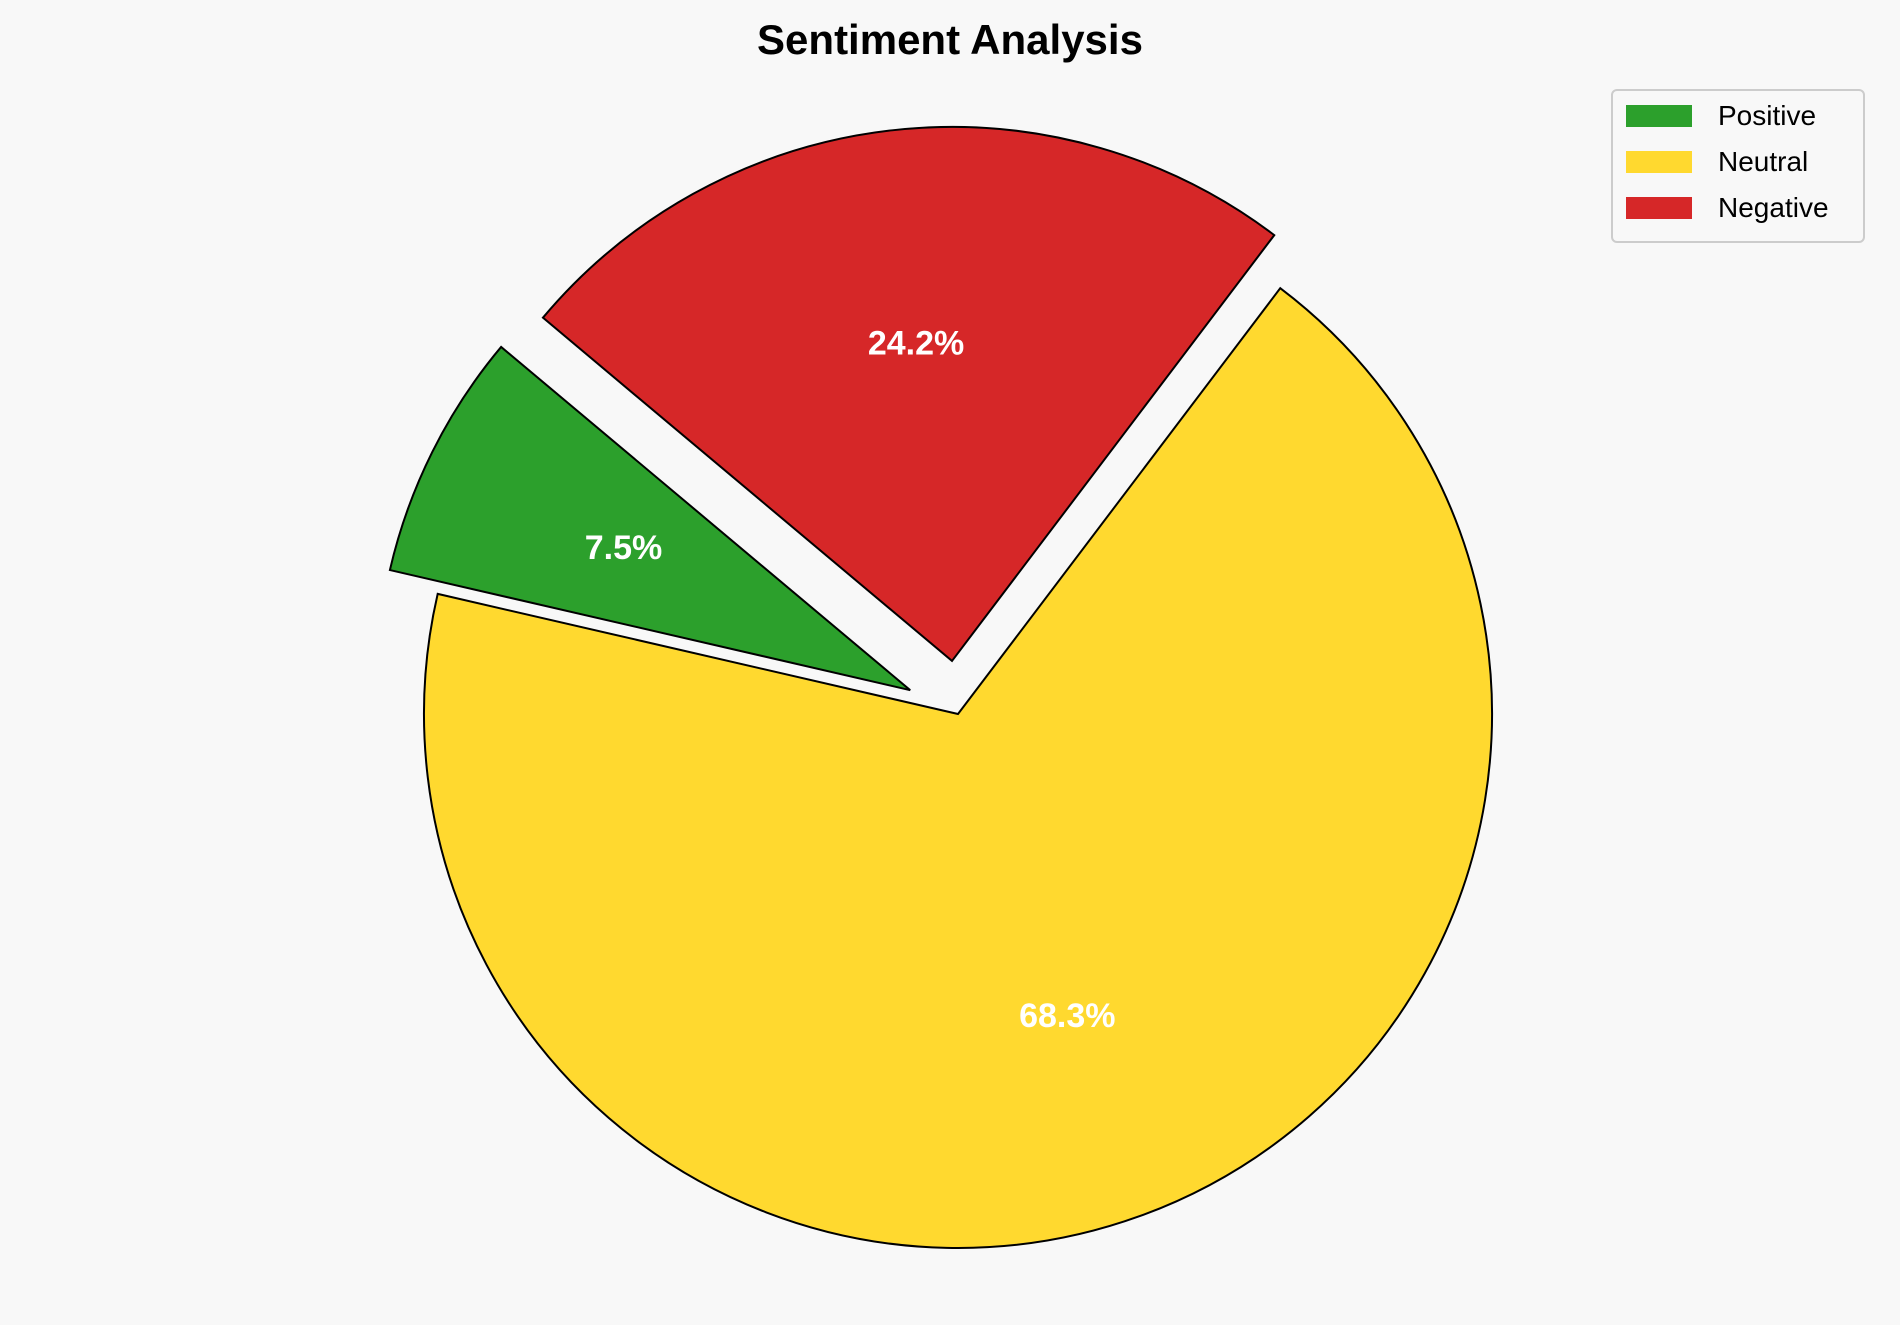  Describe the element at coordinates (1763, 161) in the screenshot. I see `legend-label-neutral: Neutral` at that location.